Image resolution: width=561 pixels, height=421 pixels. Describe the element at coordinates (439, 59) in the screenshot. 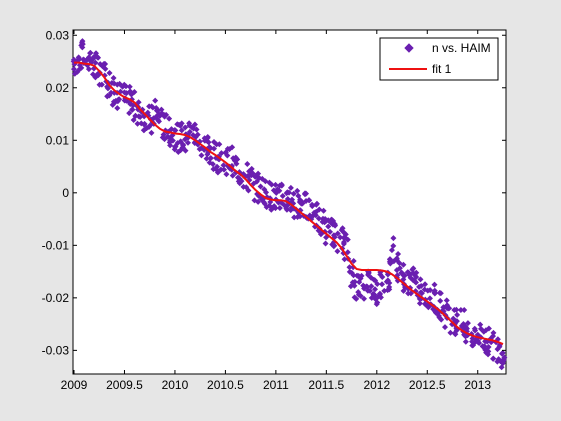

I see `legend: n vs. HAIM fit 1` at that location.